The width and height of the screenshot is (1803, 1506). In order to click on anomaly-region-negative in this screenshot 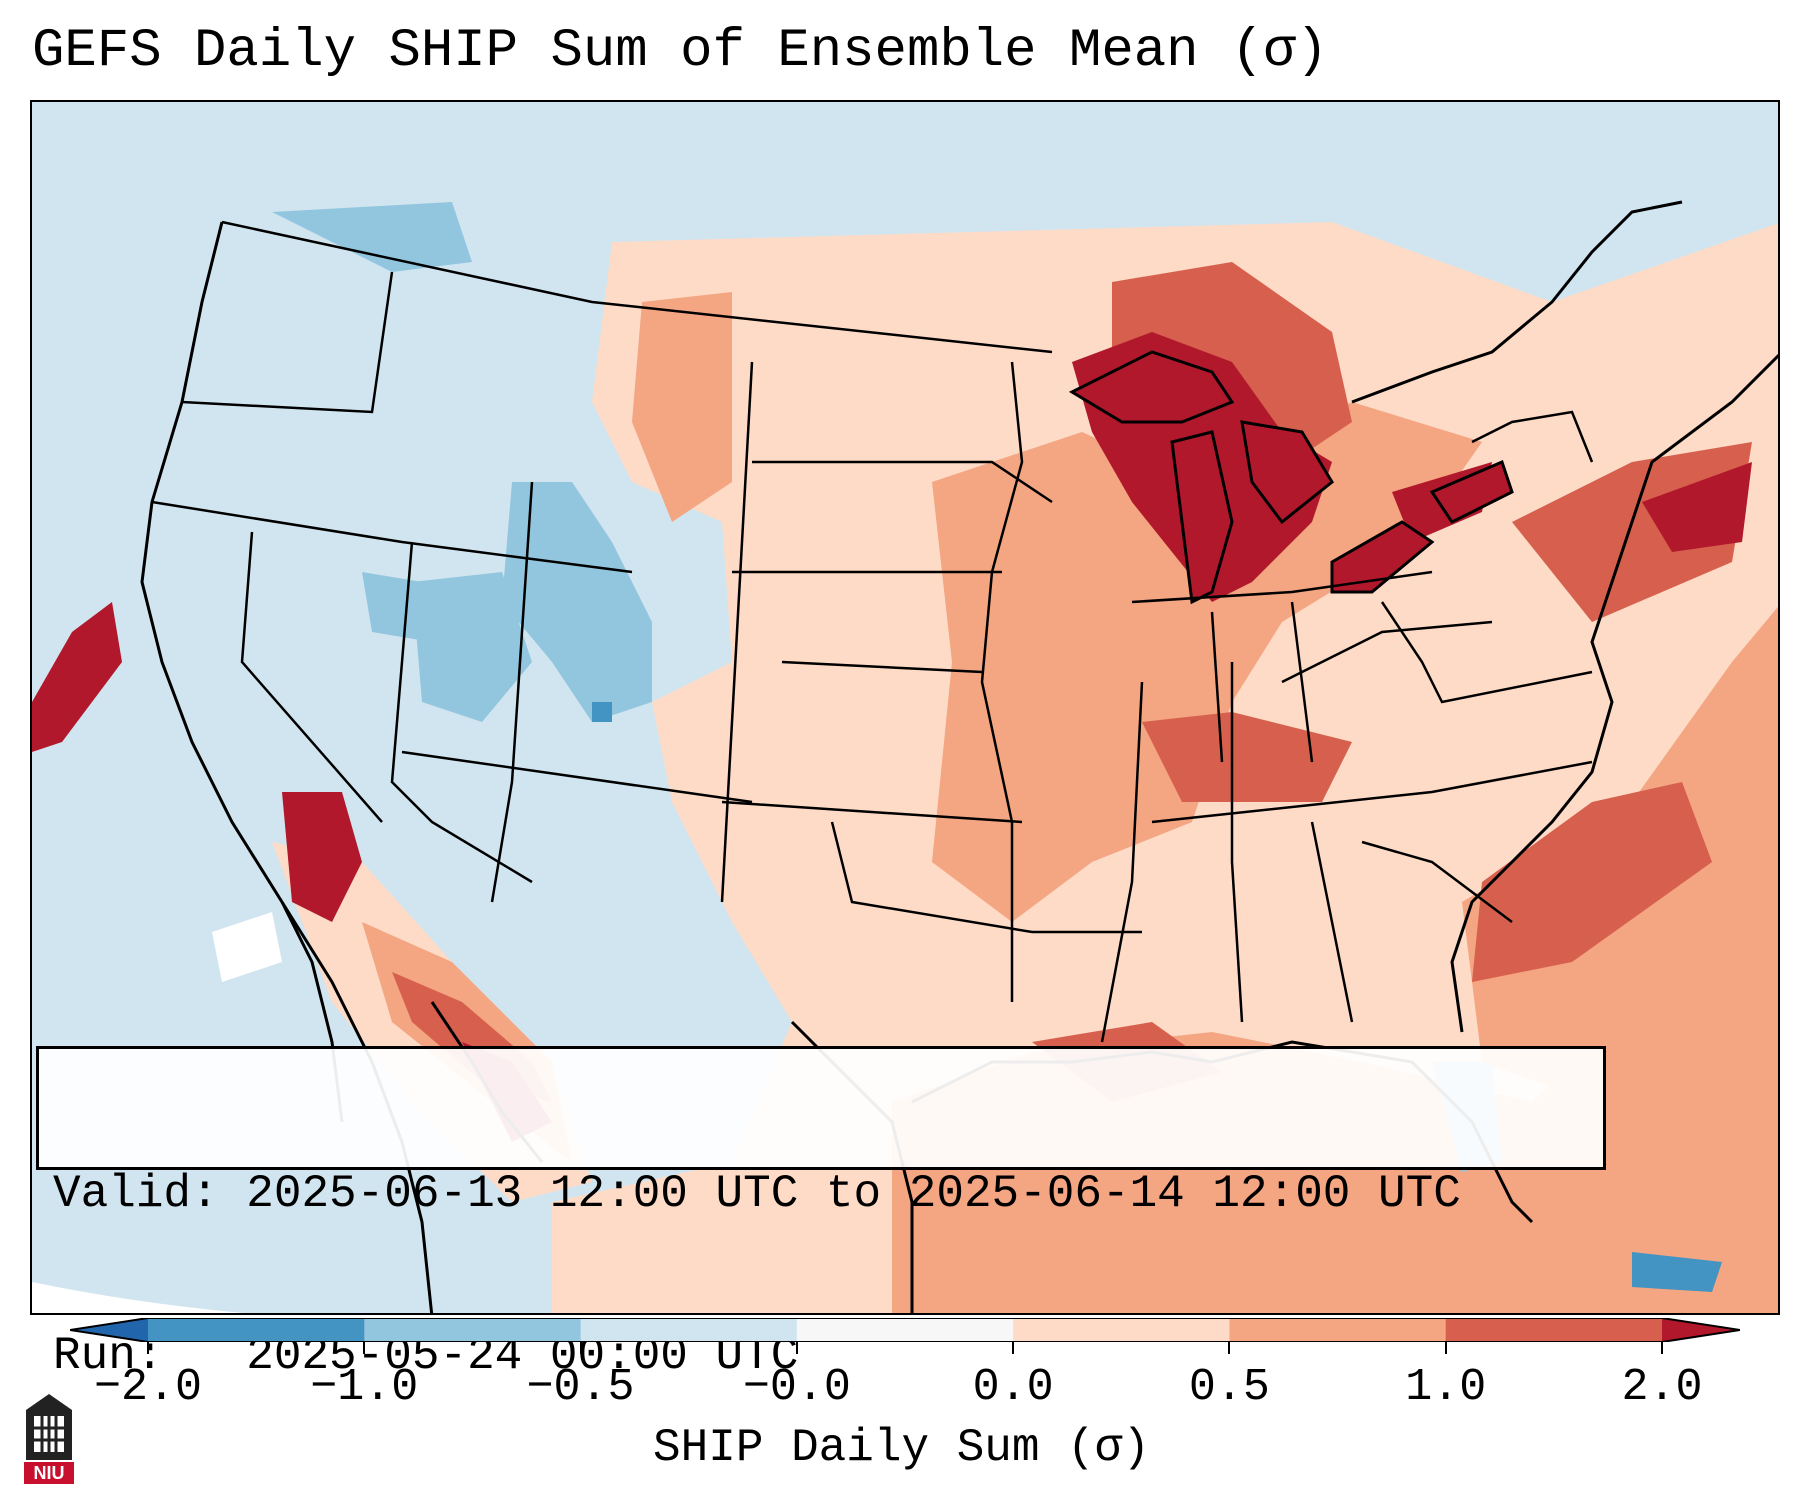, I will do `click(577, 602)`.